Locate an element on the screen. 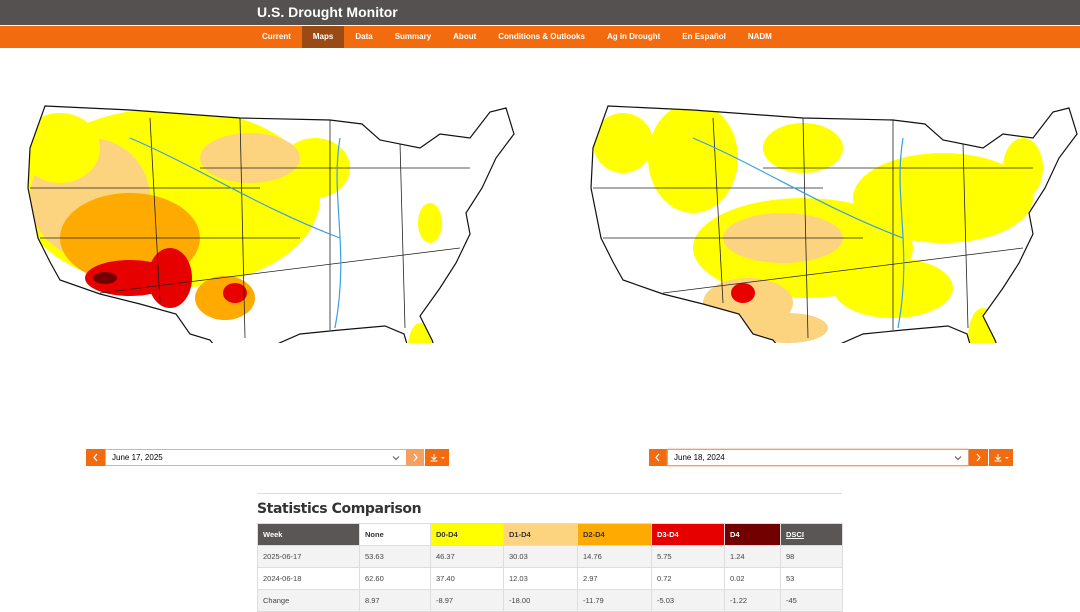  nav-item: En Español is located at coordinates (704, 36).